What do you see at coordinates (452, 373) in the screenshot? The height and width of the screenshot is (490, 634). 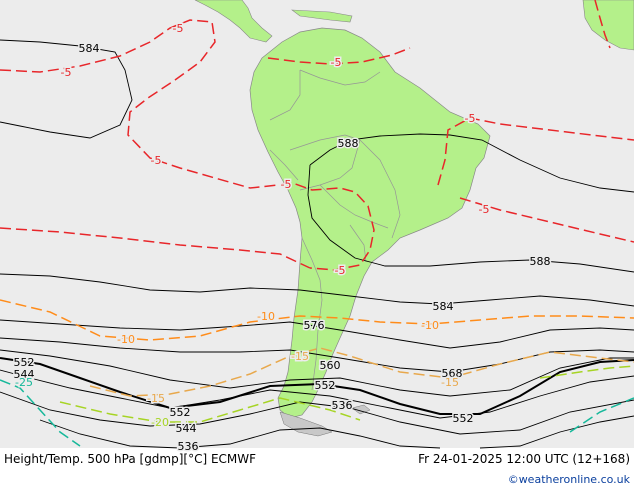 I see `height-label: 568` at bounding box center [452, 373].